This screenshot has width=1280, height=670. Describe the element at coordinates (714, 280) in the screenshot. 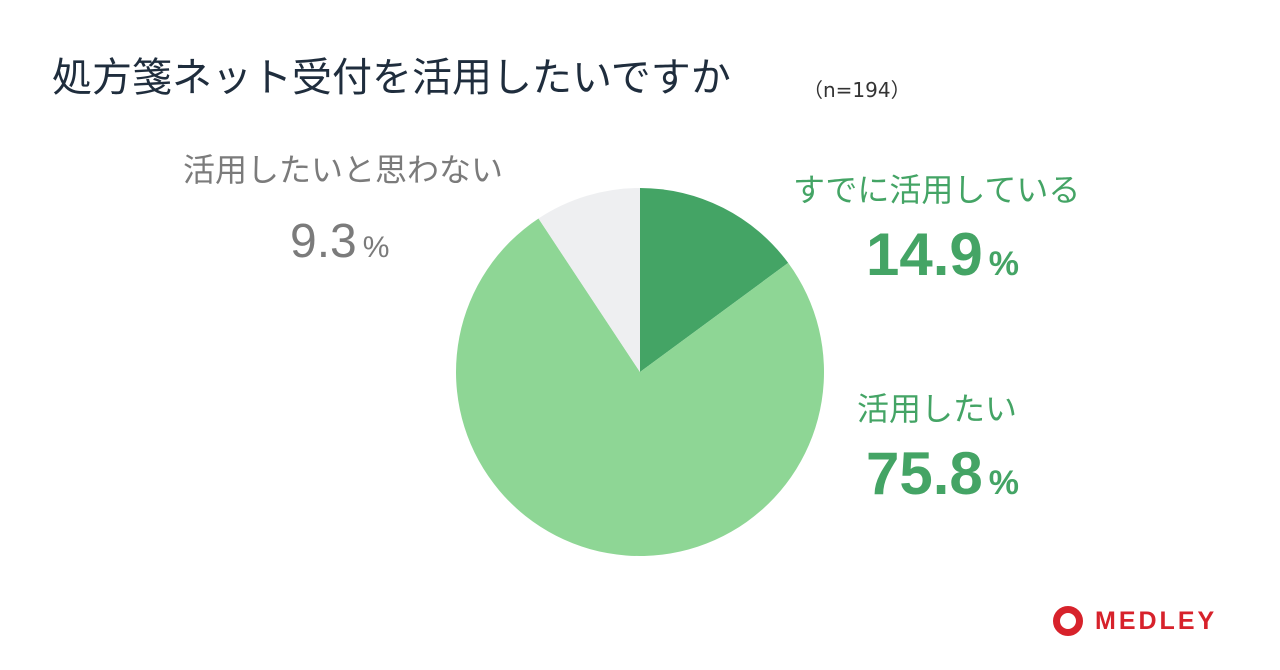

I see `pie-slice-already-using` at that location.